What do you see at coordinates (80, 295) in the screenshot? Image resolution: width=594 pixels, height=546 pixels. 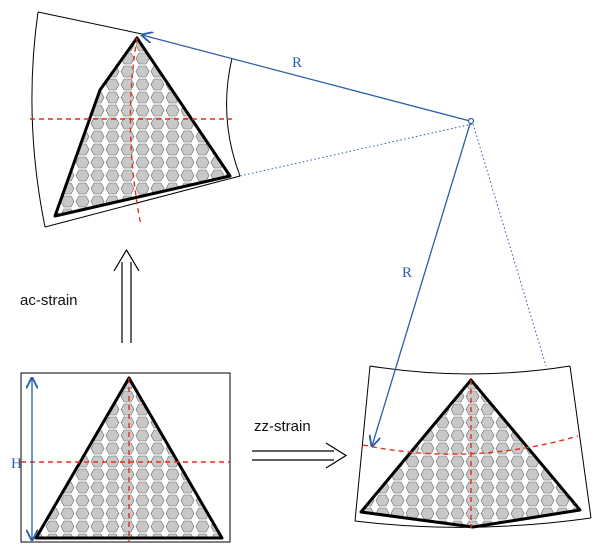 I see `ac-strain-arrow: ac-strain` at bounding box center [80, 295].